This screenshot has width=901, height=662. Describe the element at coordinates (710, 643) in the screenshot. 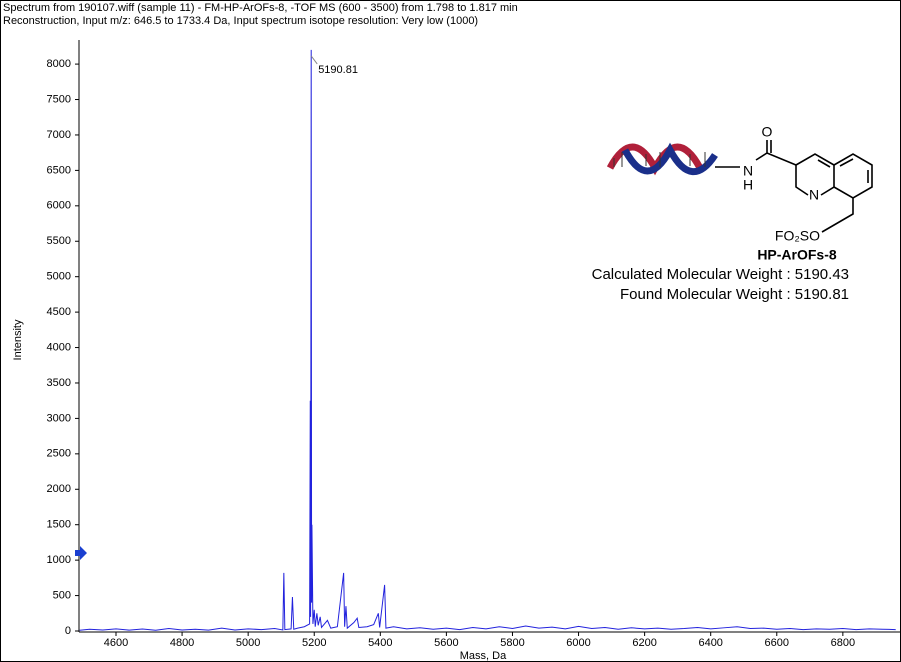

I see `x-tick-label: 6400` at that location.